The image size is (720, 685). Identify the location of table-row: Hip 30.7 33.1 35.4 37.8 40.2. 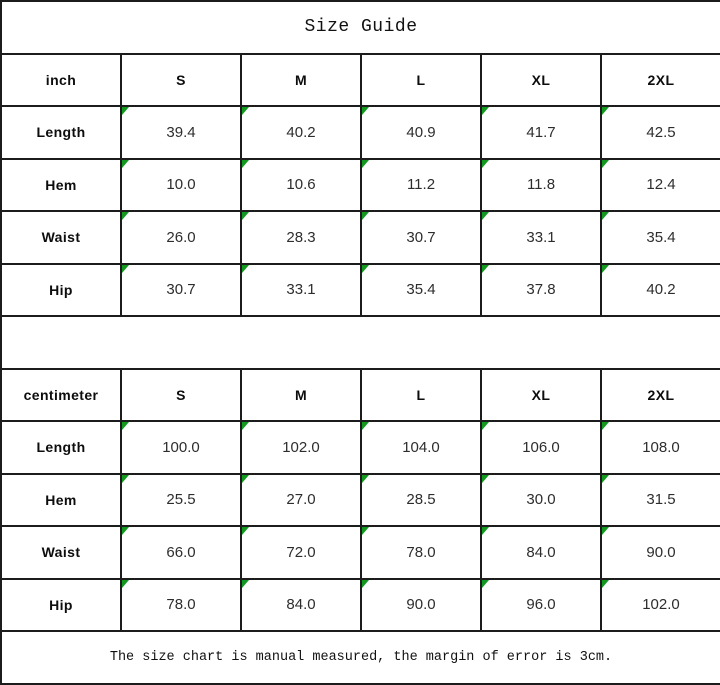
(360, 289).